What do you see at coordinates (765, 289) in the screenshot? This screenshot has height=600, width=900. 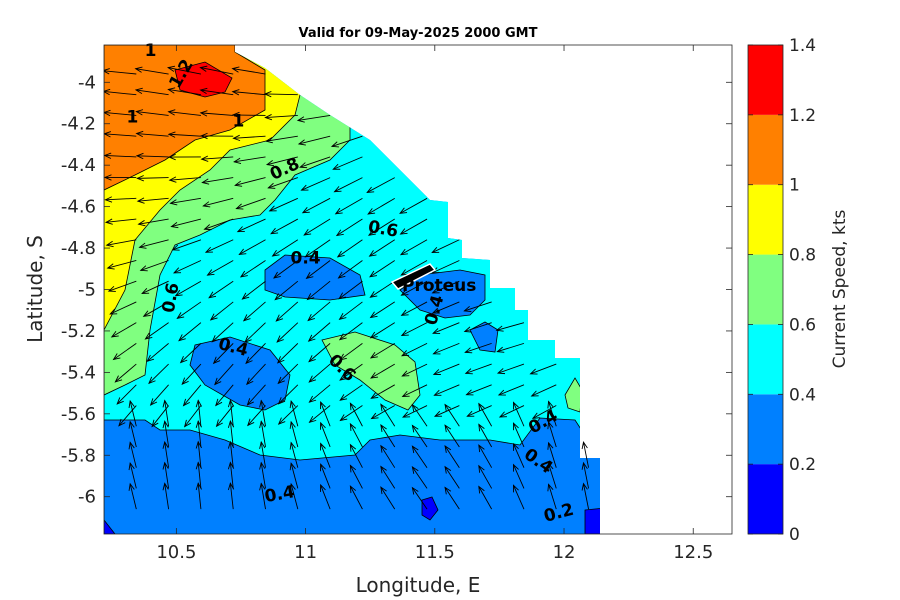 I see `colorbar-frame` at bounding box center [765, 289].